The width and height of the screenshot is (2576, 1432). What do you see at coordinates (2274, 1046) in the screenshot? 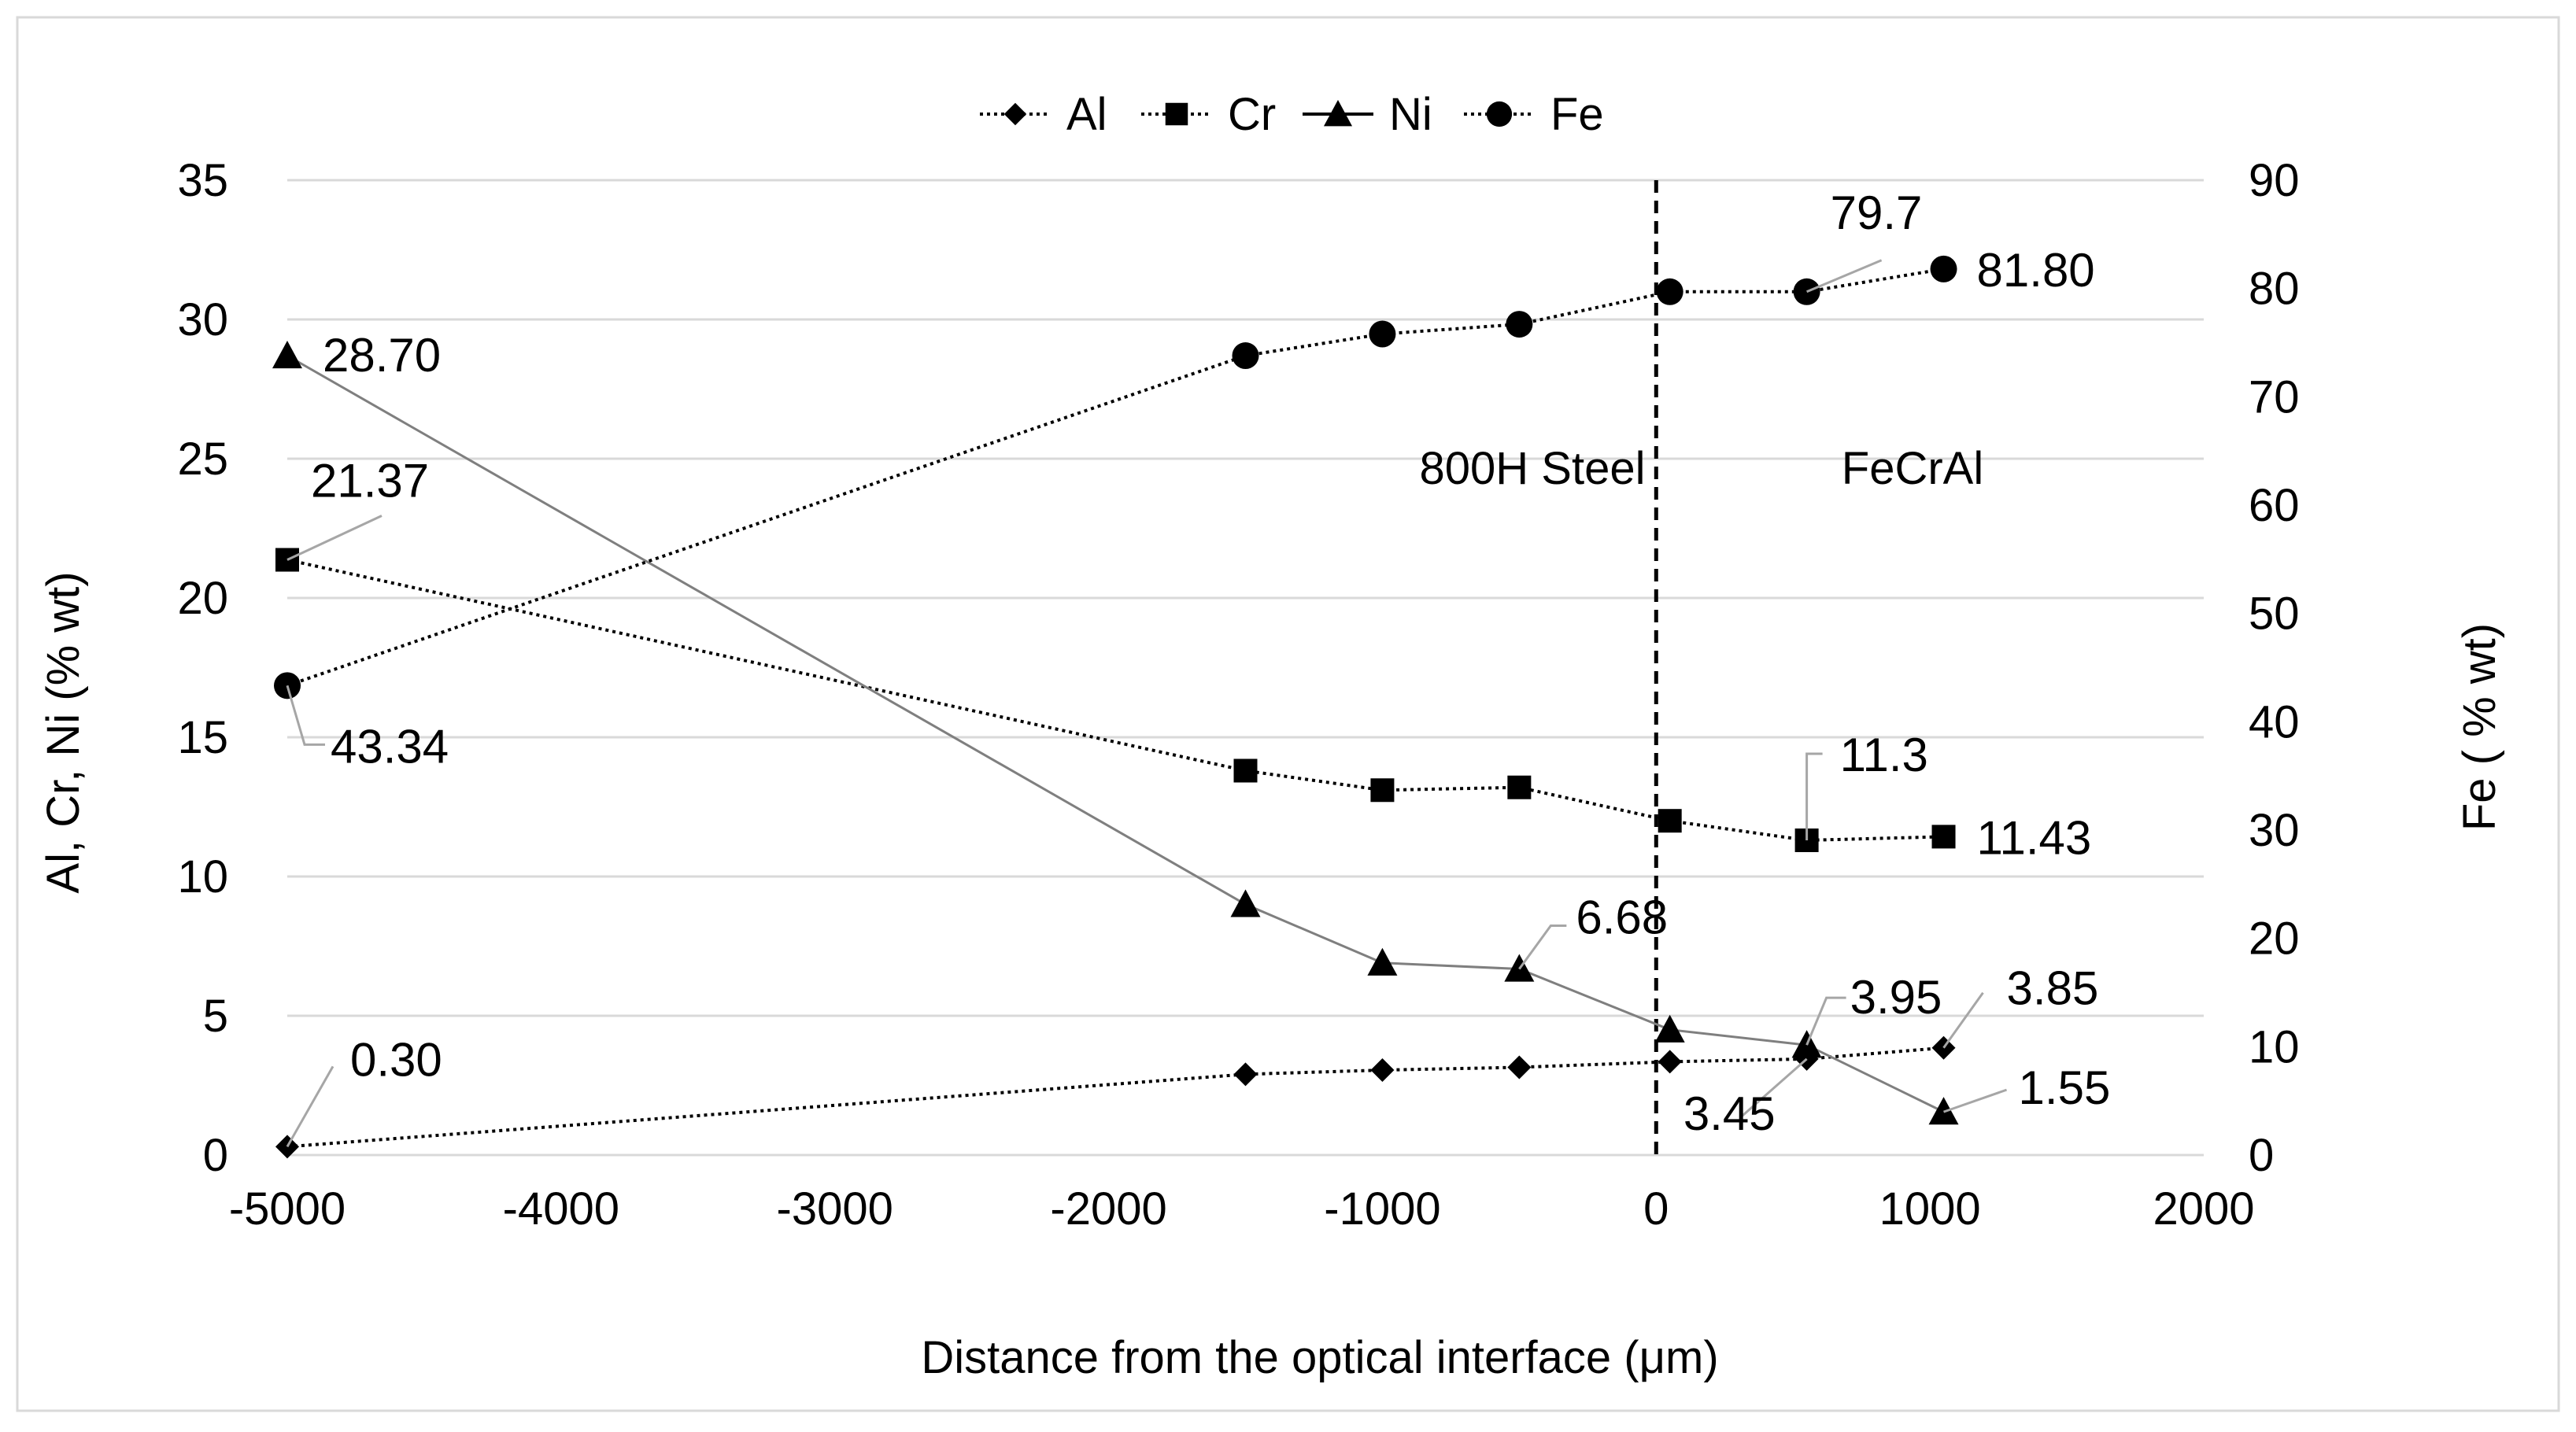
I see `y-right-tick-label: 10` at bounding box center [2274, 1046].